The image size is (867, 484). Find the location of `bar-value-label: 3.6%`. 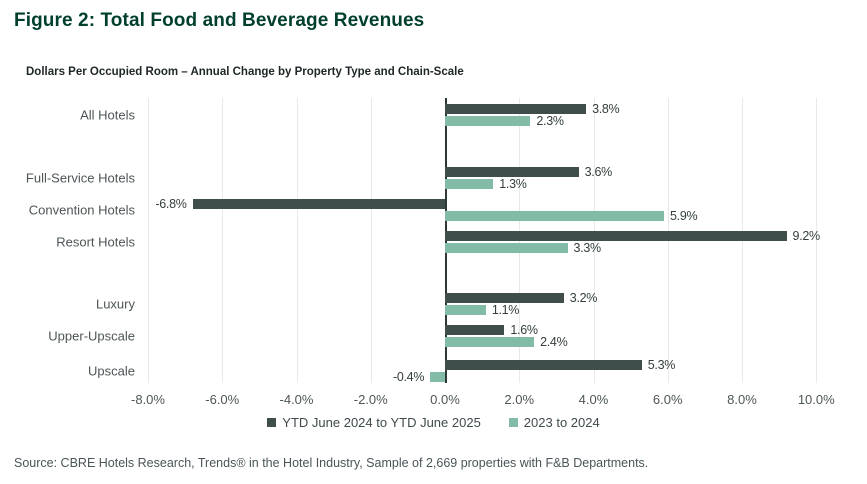

bar-value-label: 3.6% is located at coordinates (598, 172).